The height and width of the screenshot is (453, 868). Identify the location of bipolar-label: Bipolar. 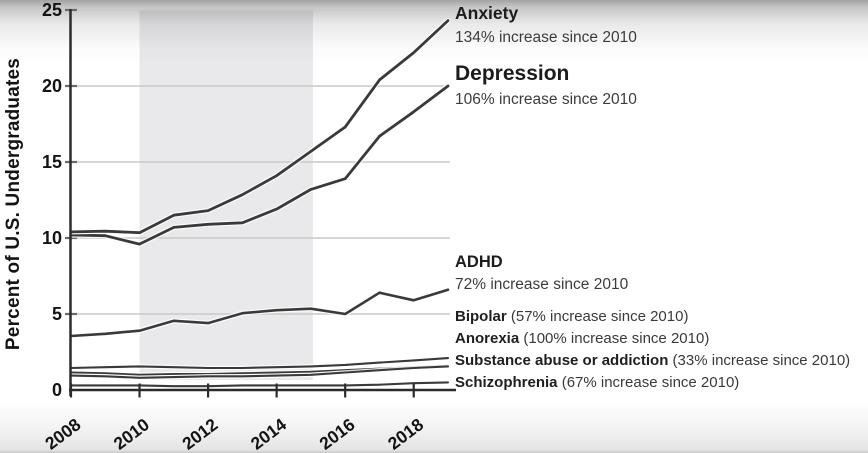
(481, 316).